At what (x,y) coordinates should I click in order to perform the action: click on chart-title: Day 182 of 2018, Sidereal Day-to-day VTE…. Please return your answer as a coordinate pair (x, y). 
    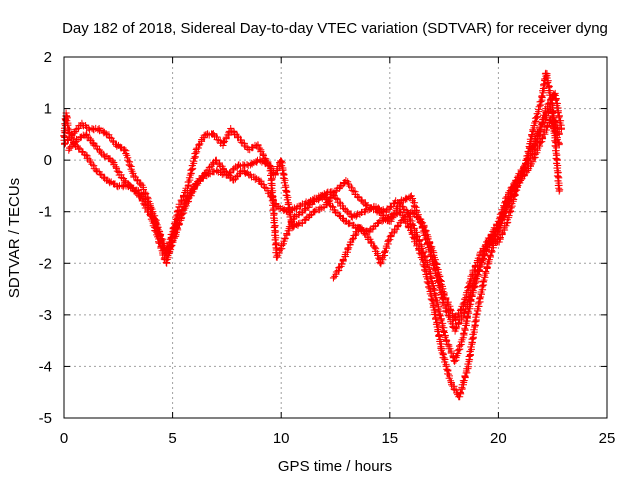
    Looking at the image, I should click on (335, 28).